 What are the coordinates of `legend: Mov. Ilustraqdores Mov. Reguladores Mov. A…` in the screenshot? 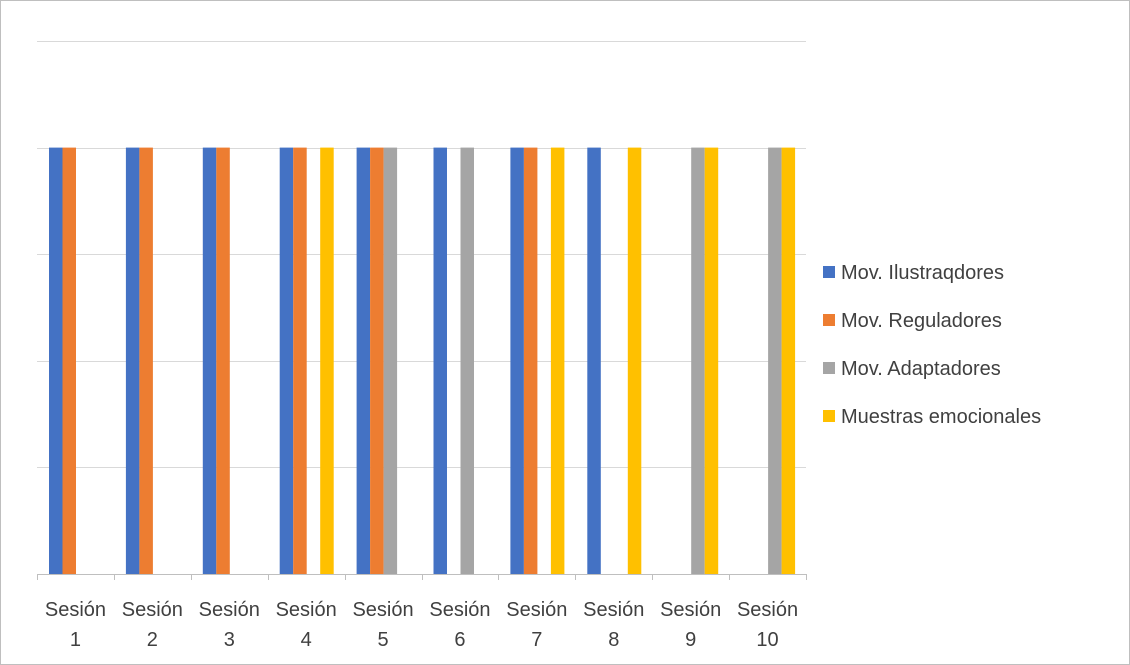 It's located at (932, 345).